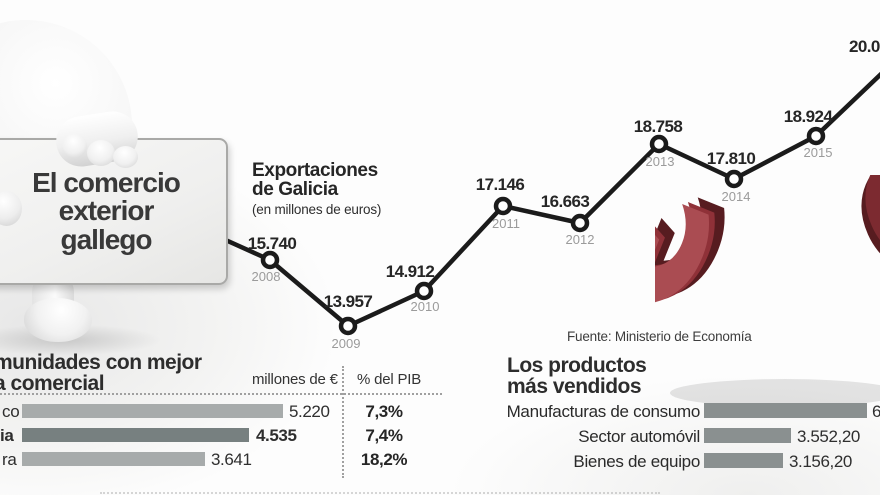 The height and width of the screenshot is (495, 880). Describe the element at coordinates (317, 209) in the screenshot. I see `chart-subtitle: (en millones de euros)` at that location.